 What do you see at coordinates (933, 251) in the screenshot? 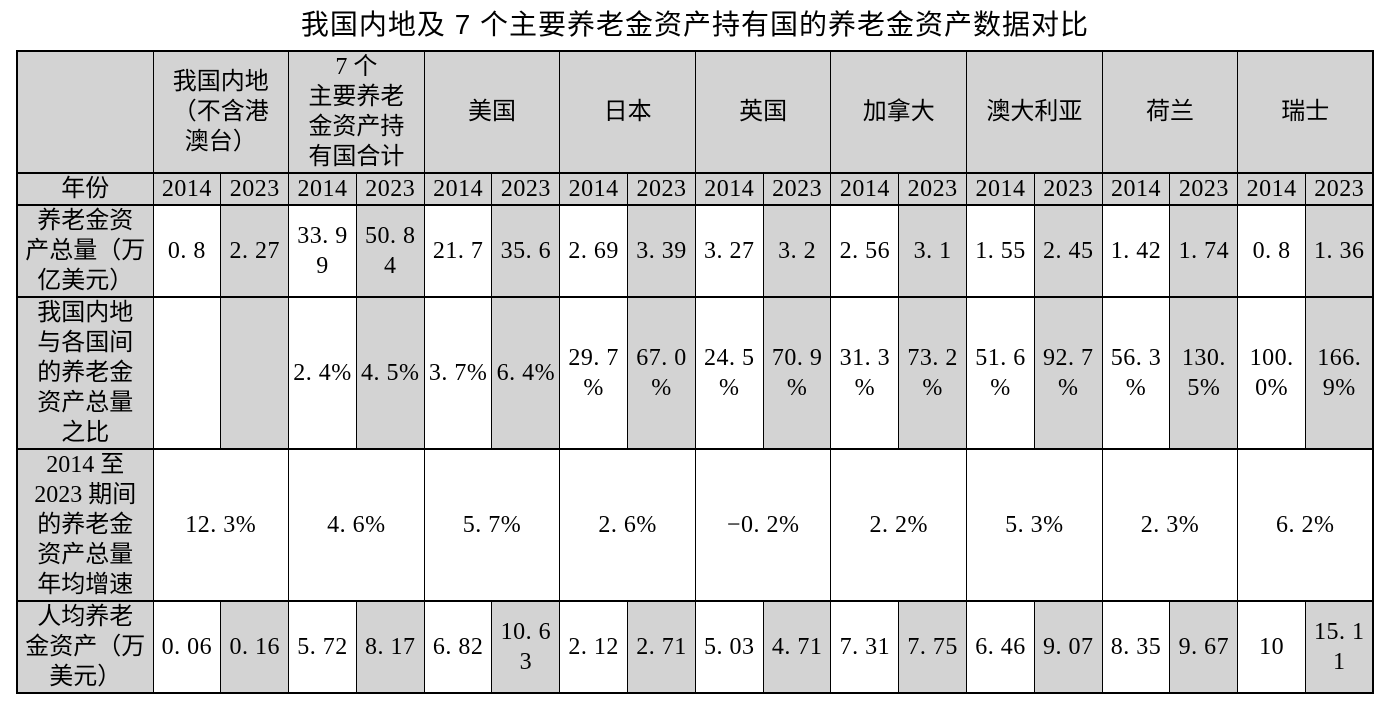
I see `value-cell: 3. 1` at bounding box center [933, 251].